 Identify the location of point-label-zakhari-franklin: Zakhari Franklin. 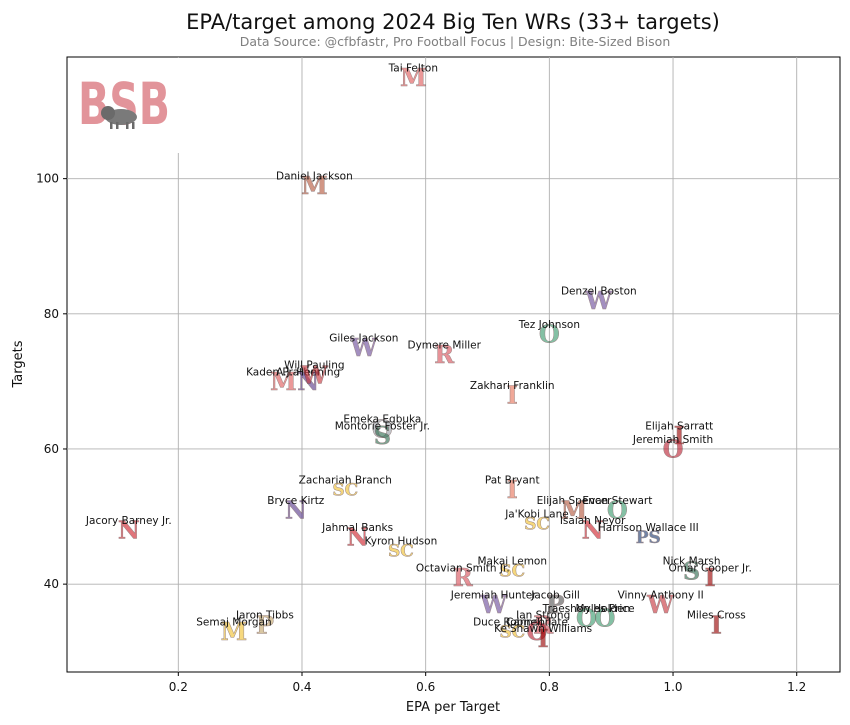
(512, 386).